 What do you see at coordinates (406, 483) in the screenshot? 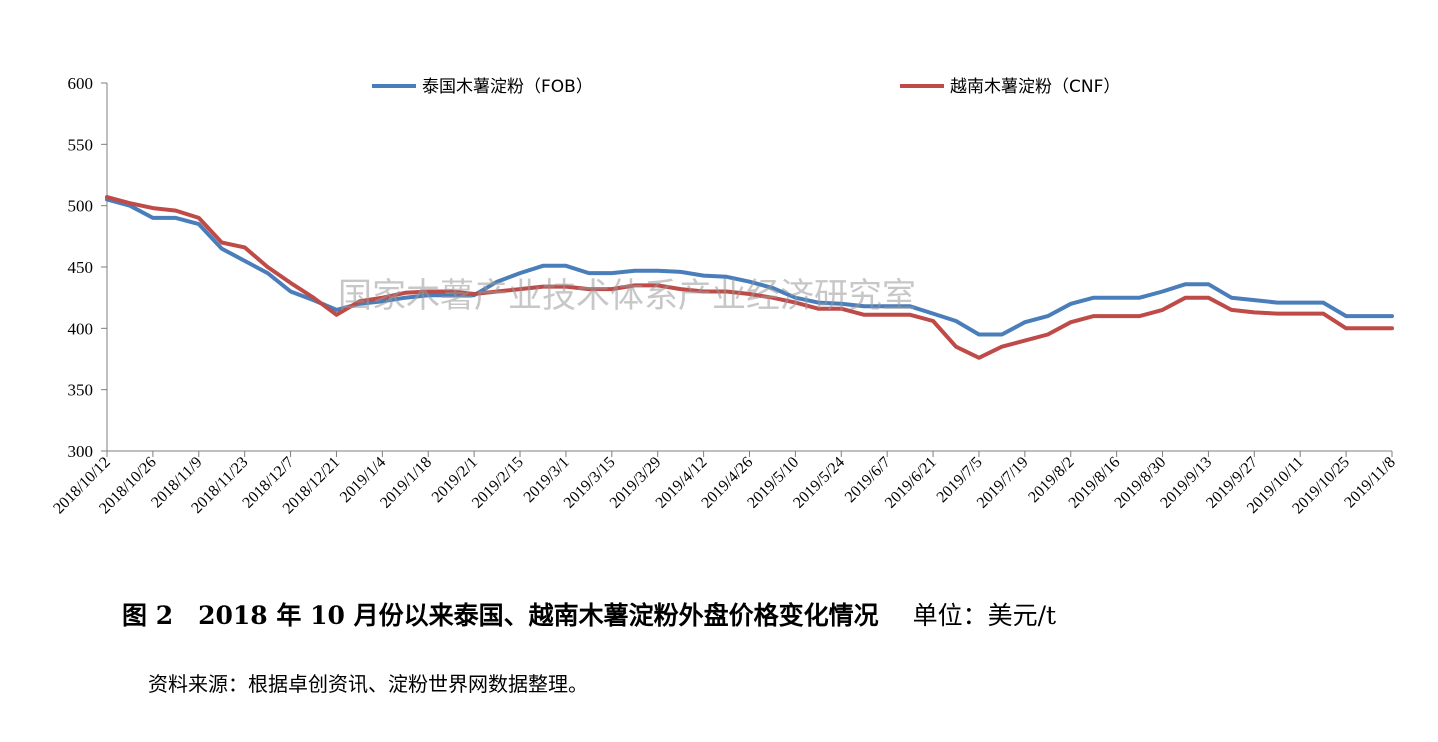
I see `x-tick-label: 2019/1/18` at bounding box center [406, 483].